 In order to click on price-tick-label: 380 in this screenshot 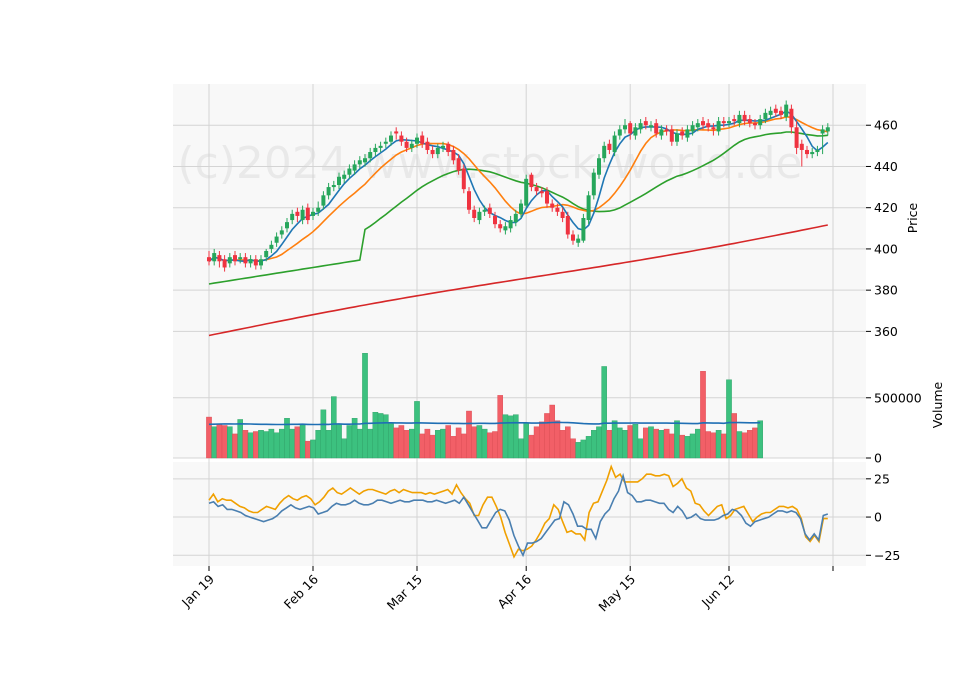, I will do `click(886, 290)`.